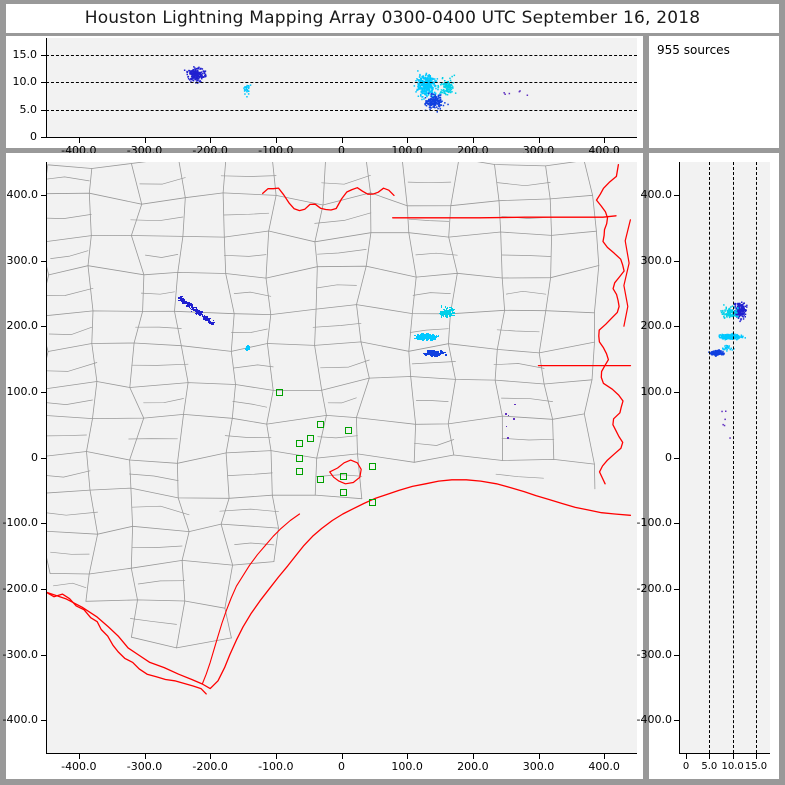 The height and width of the screenshot is (785, 785). What do you see at coordinates (686, 766) in the screenshot?
I see `east-height-x-tick-label: 0` at bounding box center [686, 766].